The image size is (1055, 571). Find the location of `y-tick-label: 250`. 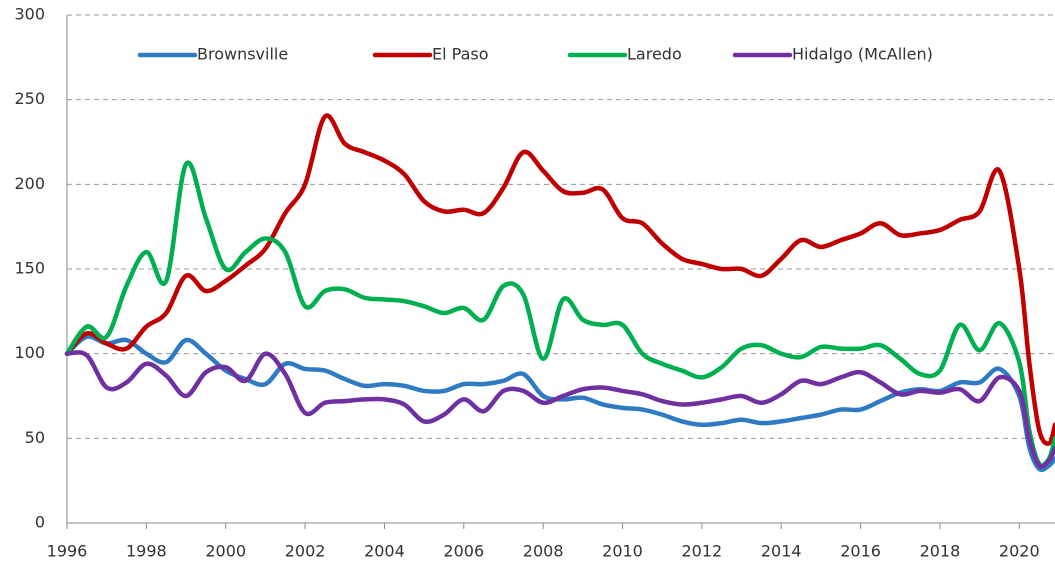

y-tick-label: 250 is located at coordinates (29, 98).